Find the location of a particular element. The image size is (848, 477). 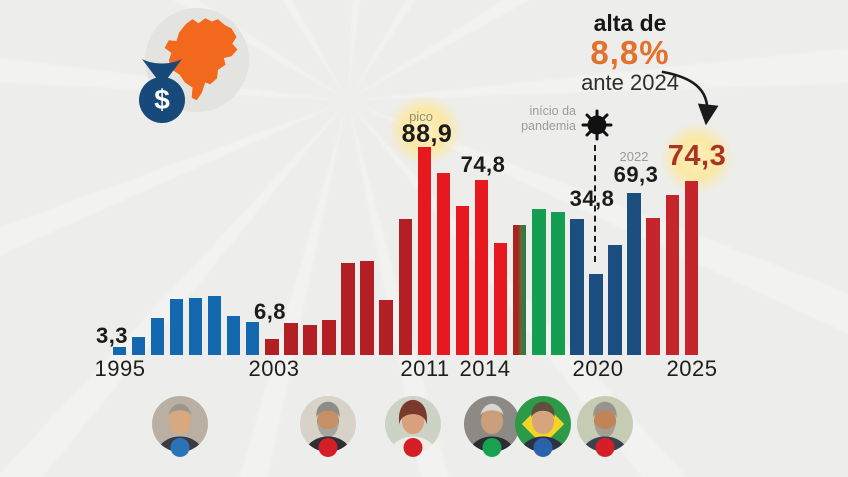

bar-2018 is located at coordinates (558, 283).